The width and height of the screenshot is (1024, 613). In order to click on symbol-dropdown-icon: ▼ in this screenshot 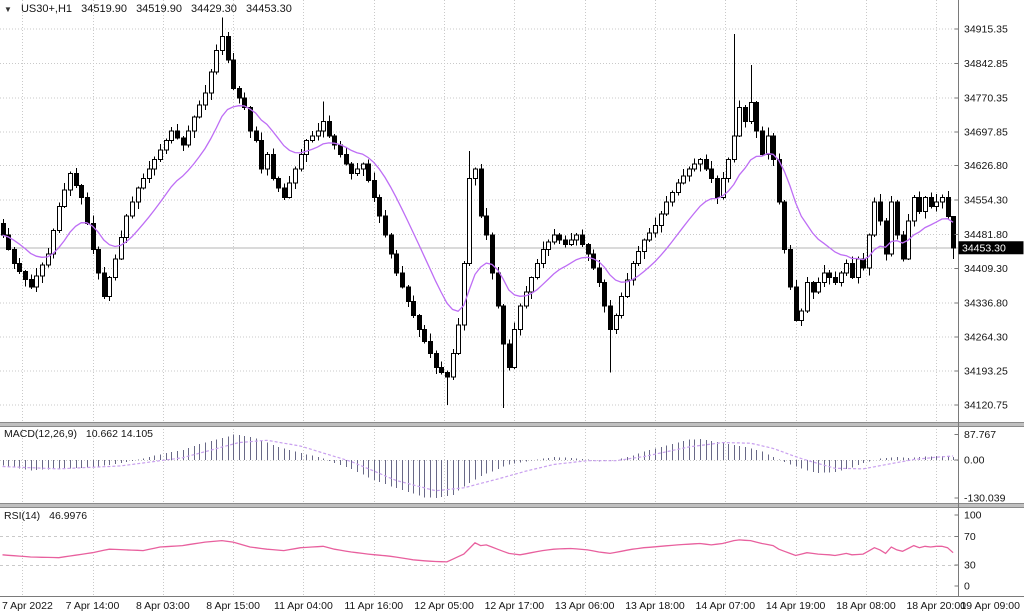, I will do `click(8, 9)`.